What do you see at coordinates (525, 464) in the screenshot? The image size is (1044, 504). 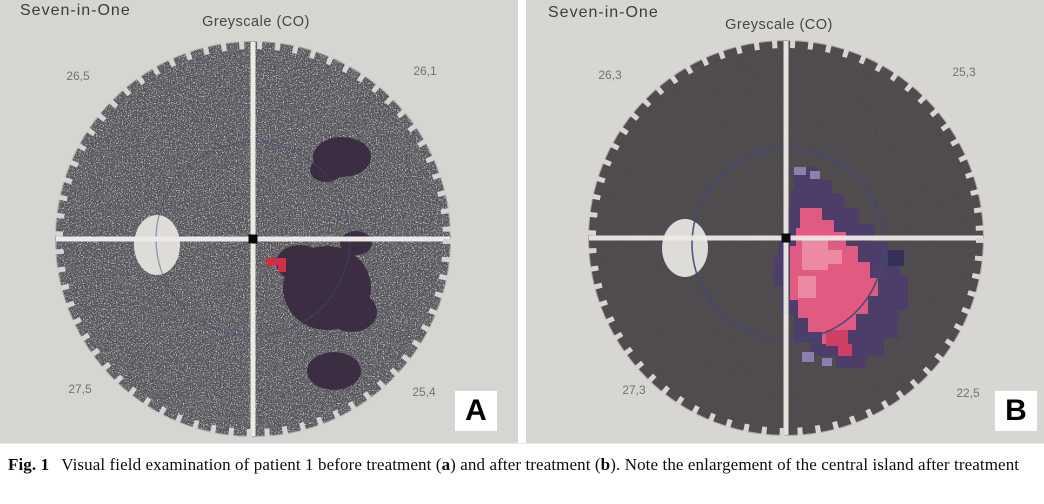 I see `caption-text: ) and after treatment (` at bounding box center [525, 464].